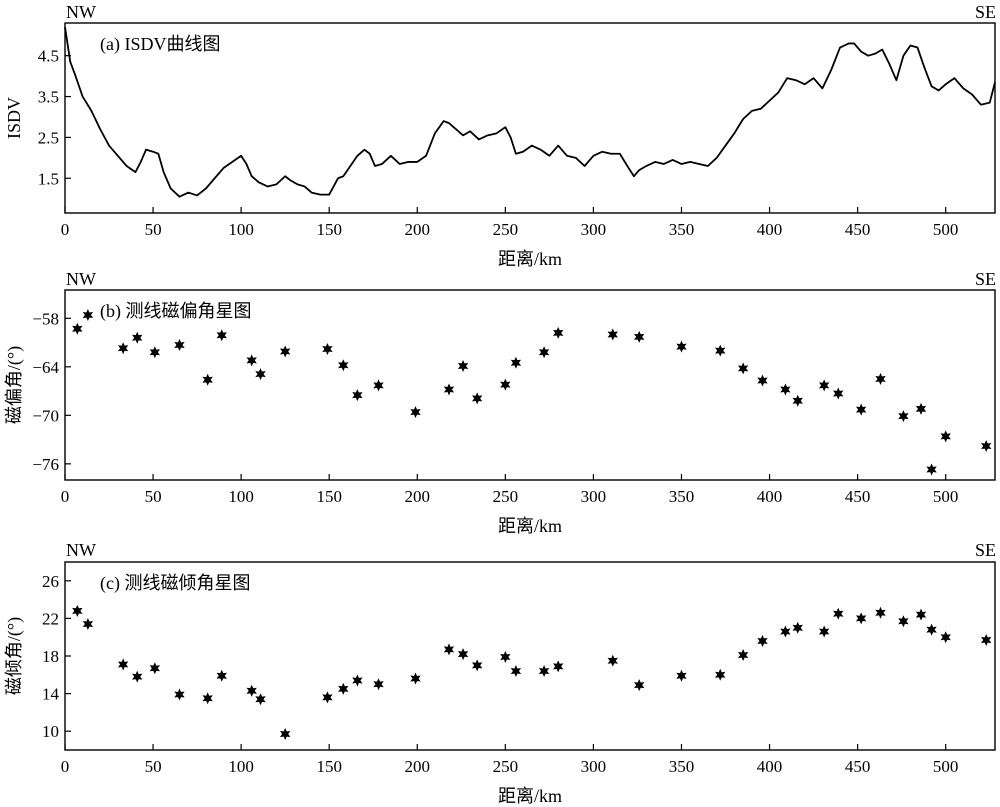 The width and height of the screenshot is (1000, 807). I want to click on y-tick-label: 4.5, so click(48, 56).